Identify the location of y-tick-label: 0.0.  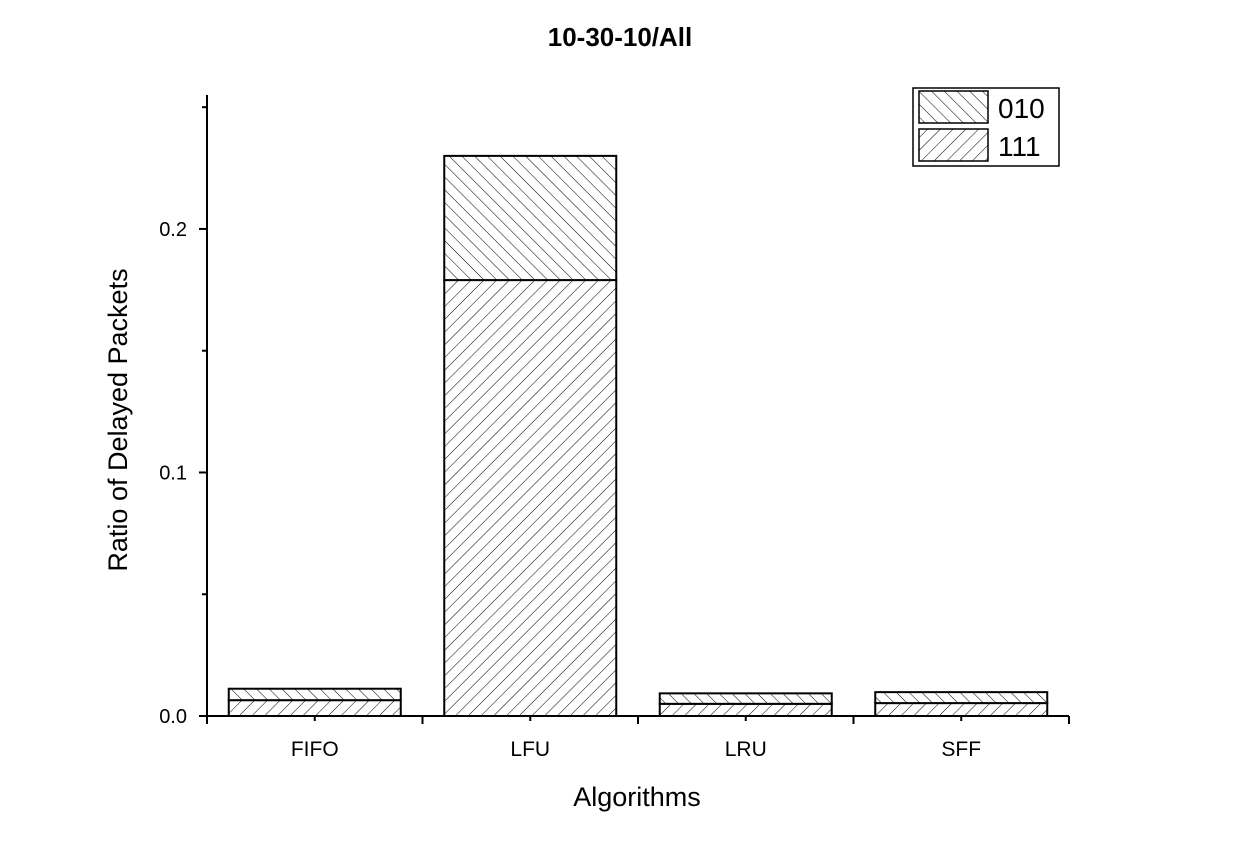
(173, 717).